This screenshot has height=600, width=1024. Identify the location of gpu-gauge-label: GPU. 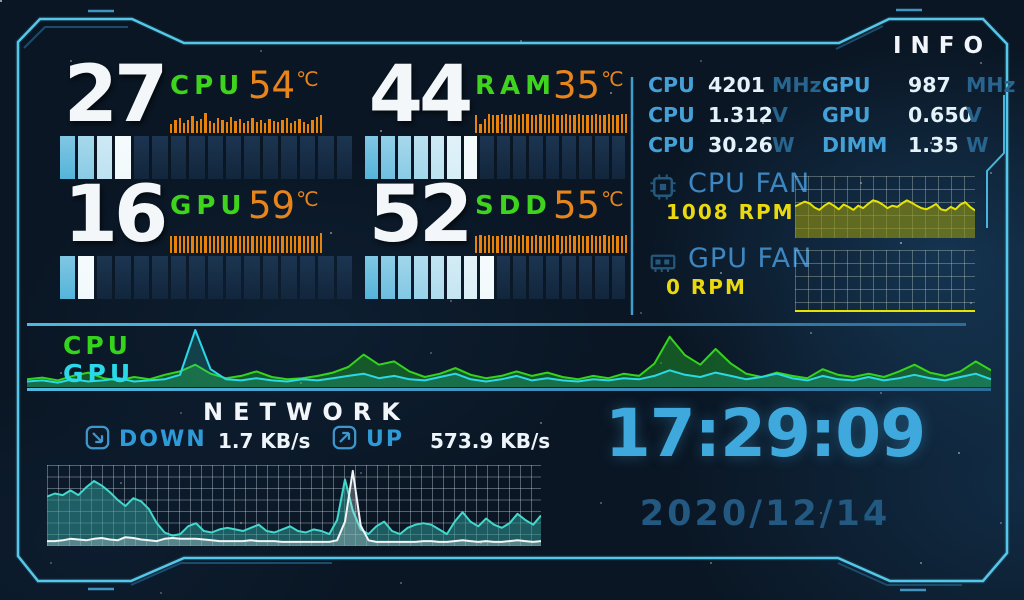
(208, 206).